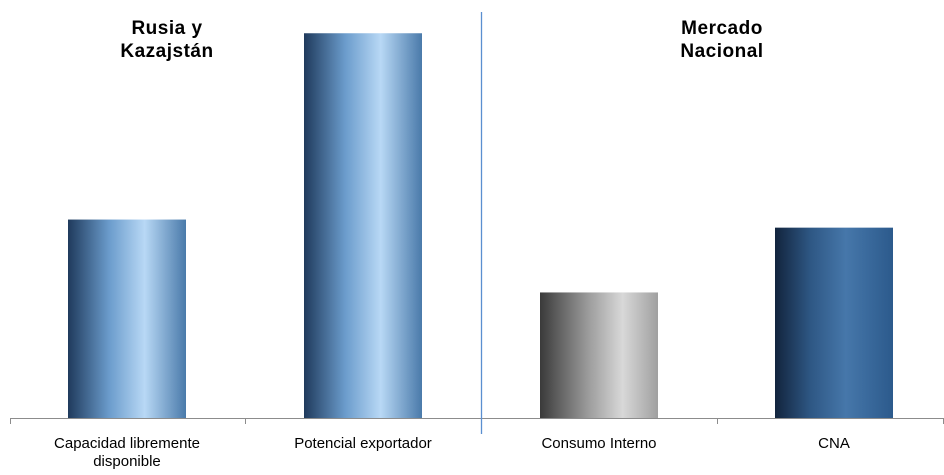 The height and width of the screenshot is (475, 944). Describe the element at coordinates (598, 443) in the screenshot. I see `category-label: Consumo Interno` at that location.